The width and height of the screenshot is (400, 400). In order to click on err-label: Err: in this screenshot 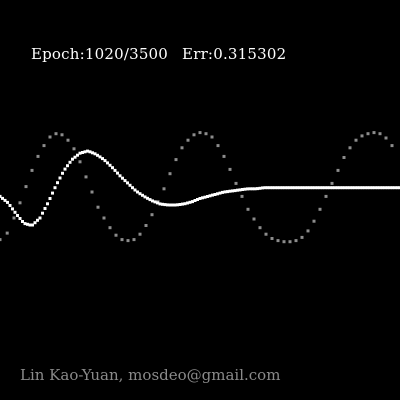, I will do `click(198, 54)`.